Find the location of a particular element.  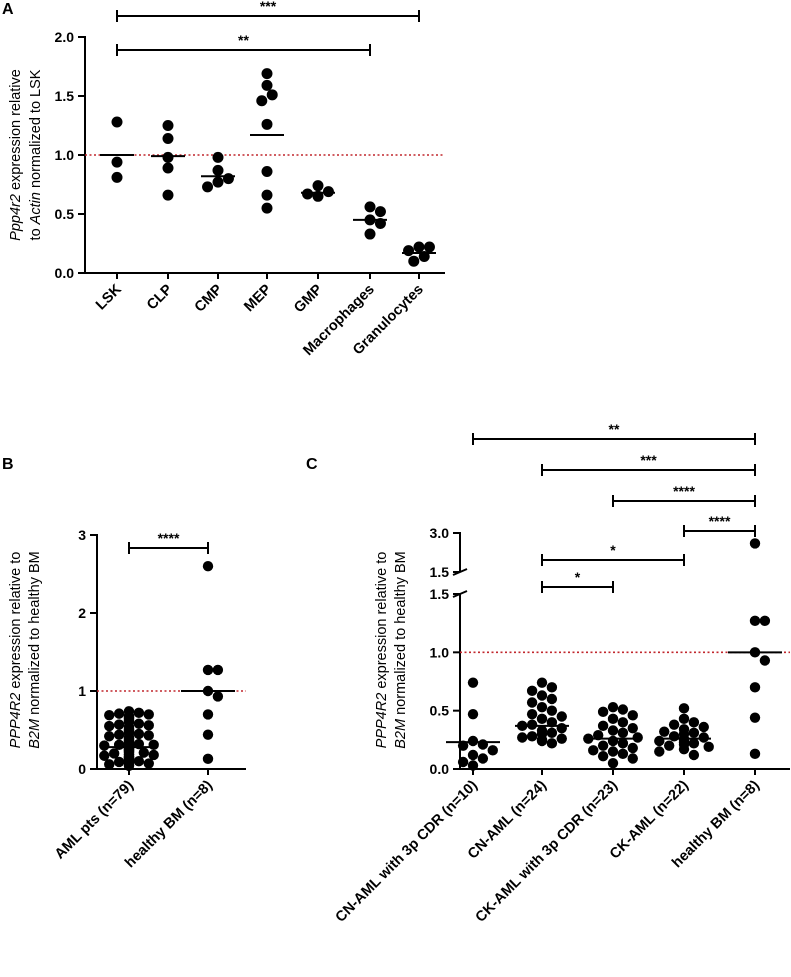

panel-a-sig-label-1: ** is located at coordinates (243, 40).